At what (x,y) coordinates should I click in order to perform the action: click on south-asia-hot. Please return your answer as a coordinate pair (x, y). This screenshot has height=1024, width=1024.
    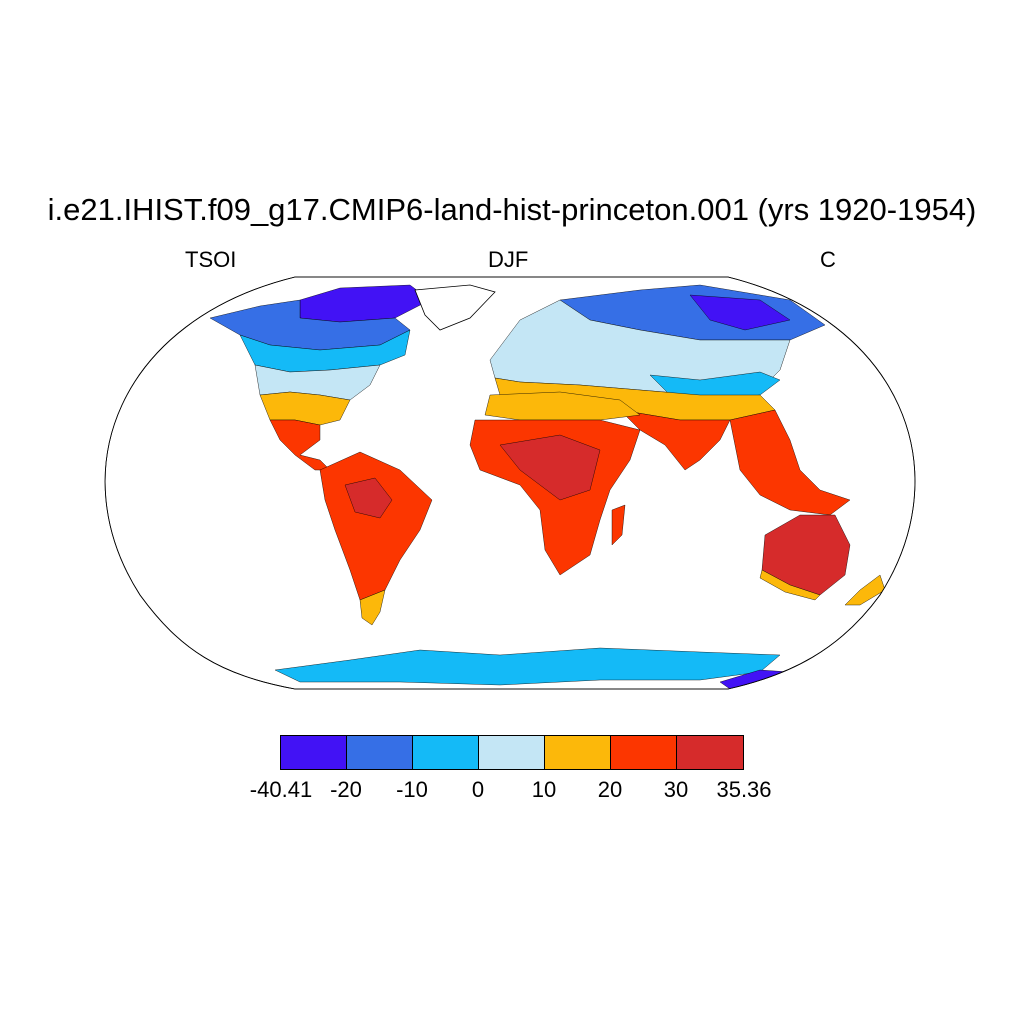
    Looking at the image, I should click on (675, 440).